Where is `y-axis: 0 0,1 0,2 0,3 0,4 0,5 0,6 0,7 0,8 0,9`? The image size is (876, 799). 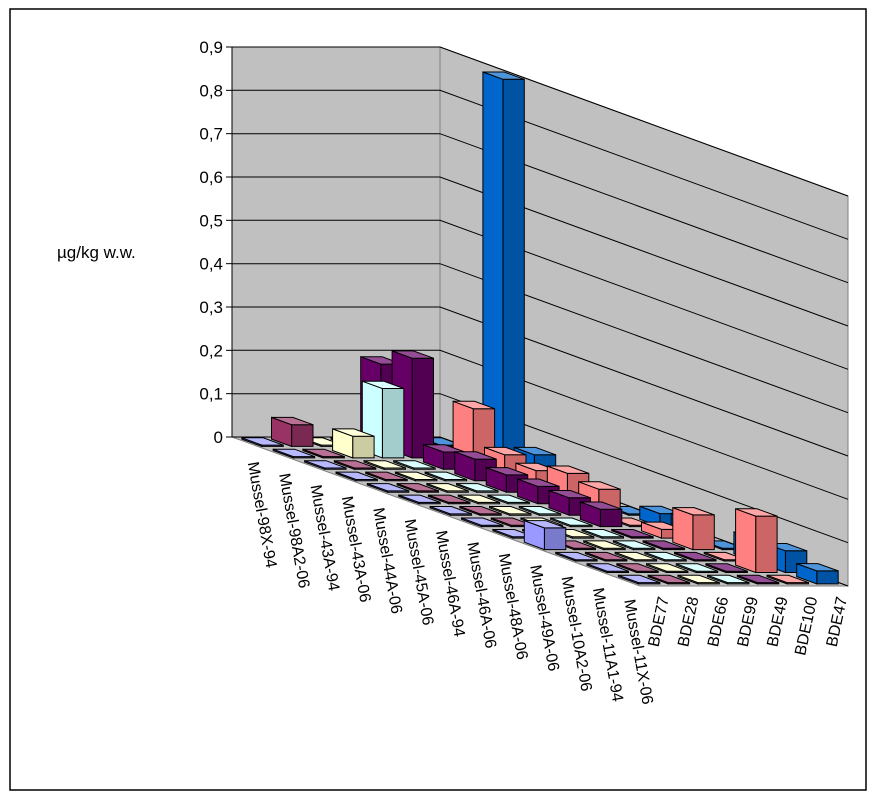 y-axis: 0 0,1 0,2 0,3 0,4 0,5 0,6 0,7 0,8 0,9 is located at coordinates (216, 242).